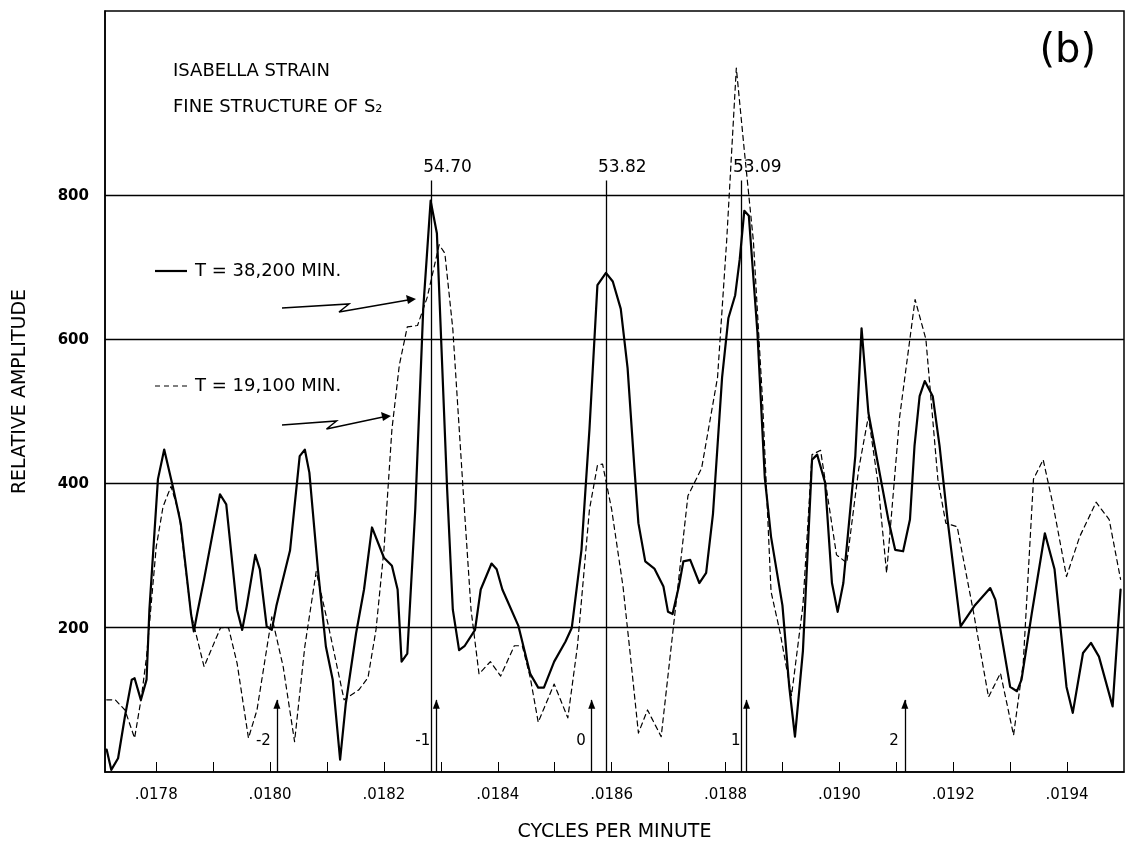 The image size is (1126, 851). Describe the element at coordinates (622, 166) in the screenshot. I see `annotation: 53.82` at that location.